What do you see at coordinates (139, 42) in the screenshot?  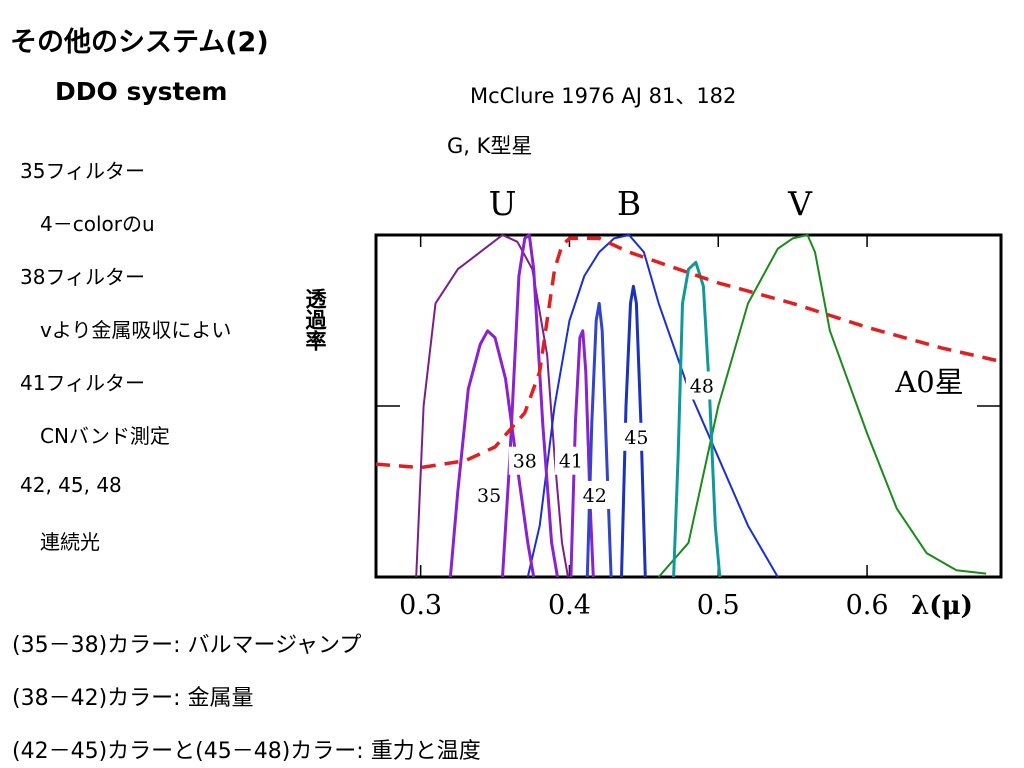 I see `page-title: その他のシステム(2)` at bounding box center [139, 42].